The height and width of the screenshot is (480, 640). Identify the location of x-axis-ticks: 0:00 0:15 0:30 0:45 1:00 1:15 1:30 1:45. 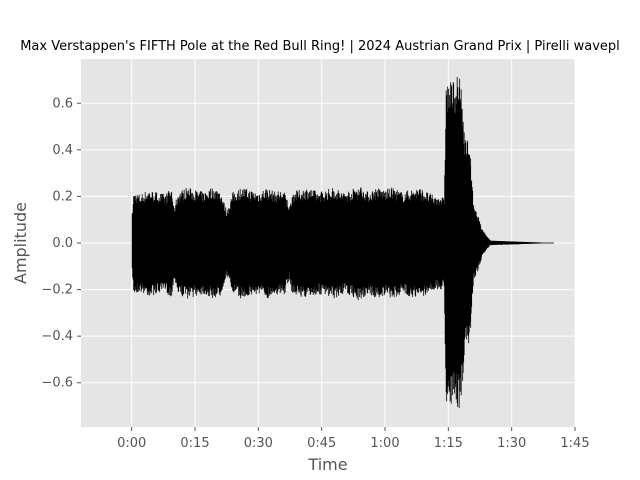
(353, 439).